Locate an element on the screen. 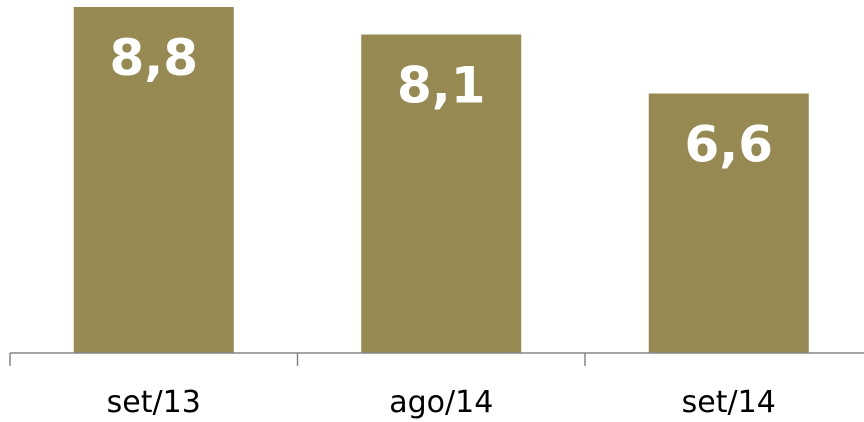 Image resolution: width=864 pixels, height=422 pixels. data-label-set-13: 8,8 is located at coordinates (153, 58).